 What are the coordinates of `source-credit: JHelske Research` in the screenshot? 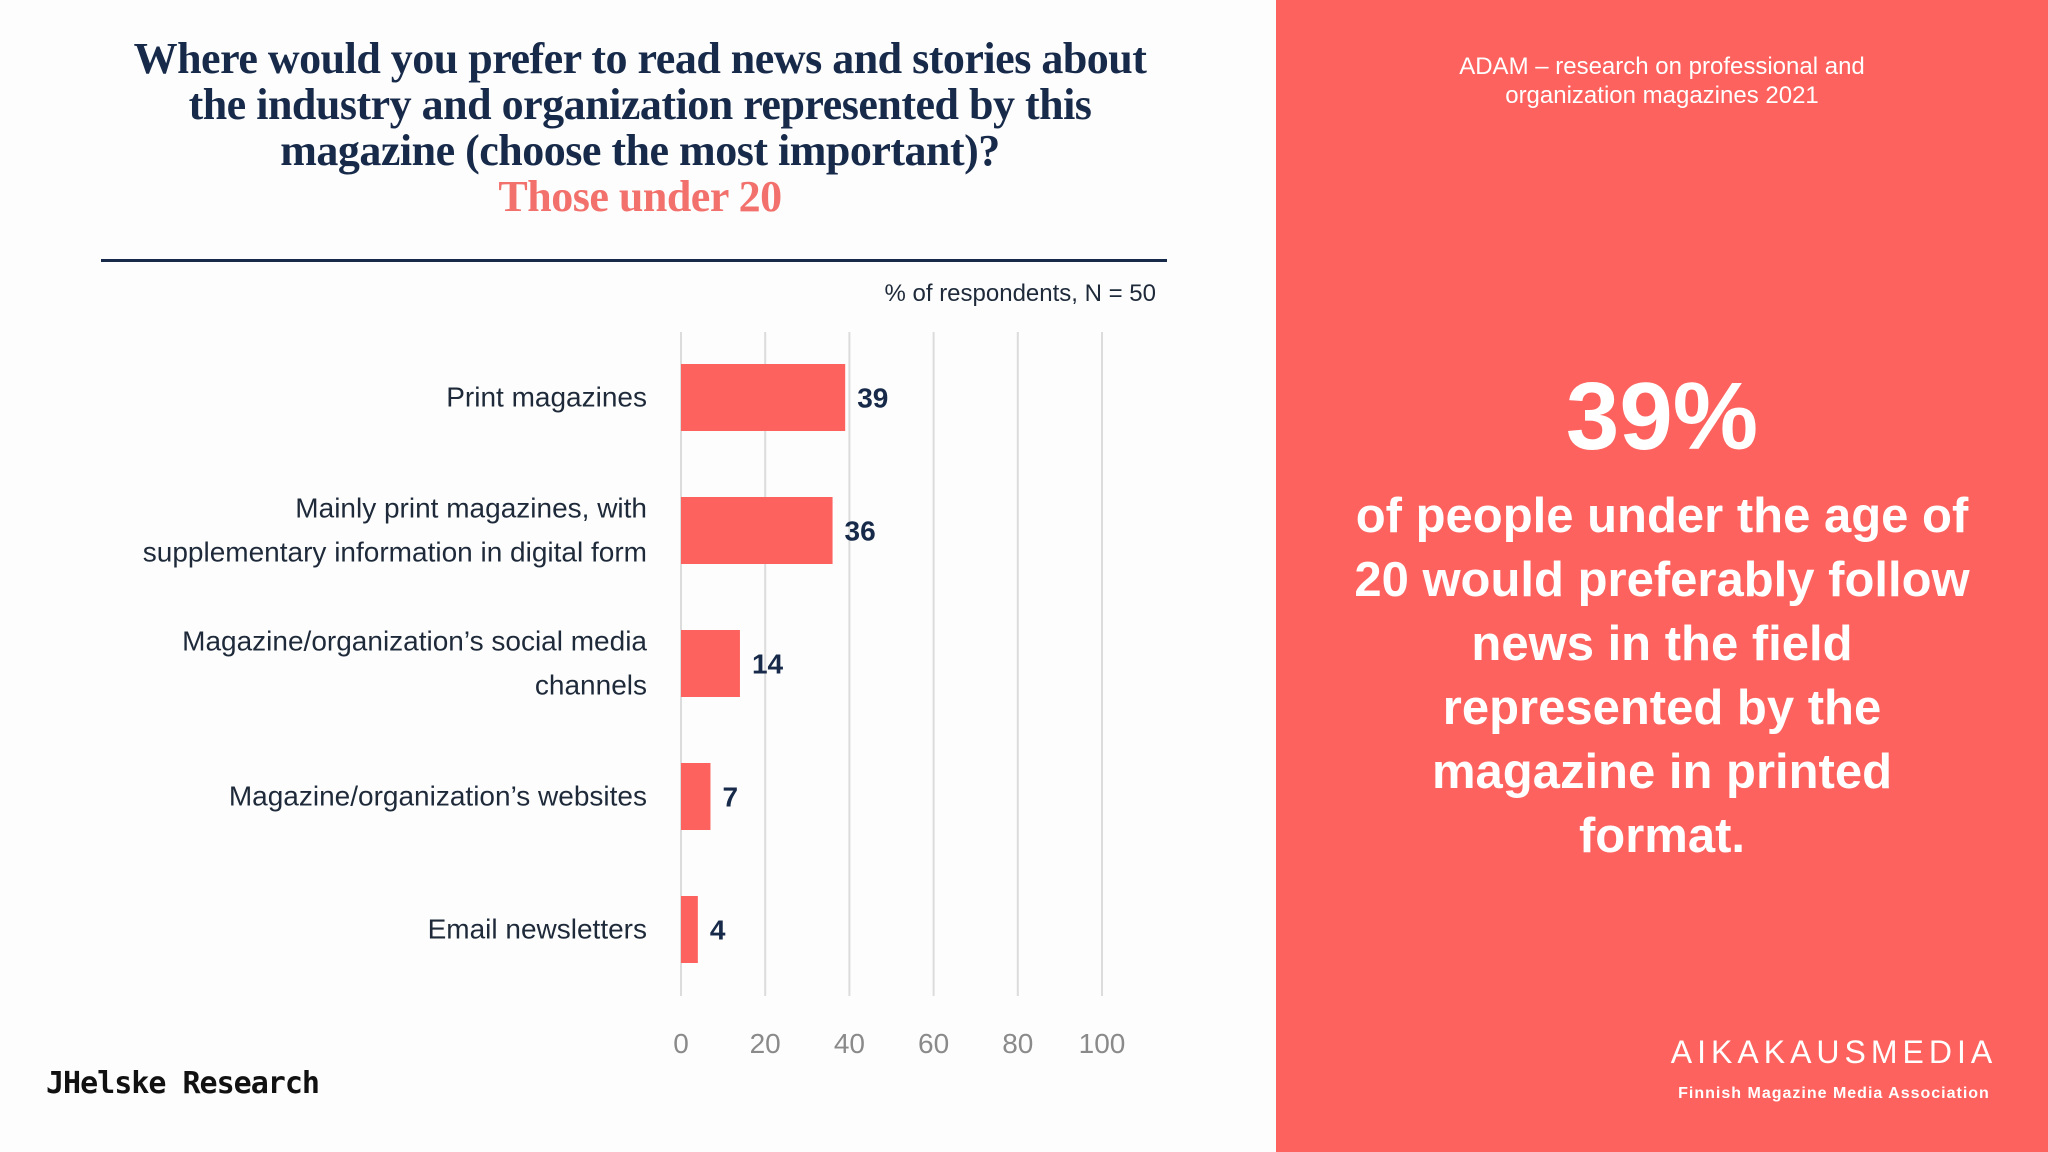 It's located at (183, 1083).